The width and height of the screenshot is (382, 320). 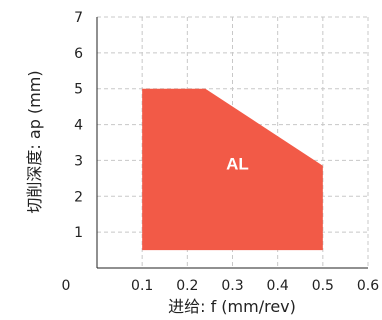 What do you see at coordinates (323, 286) in the screenshot?
I see `x-tick-label-5: 0.5` at bounding box center [323, 286].